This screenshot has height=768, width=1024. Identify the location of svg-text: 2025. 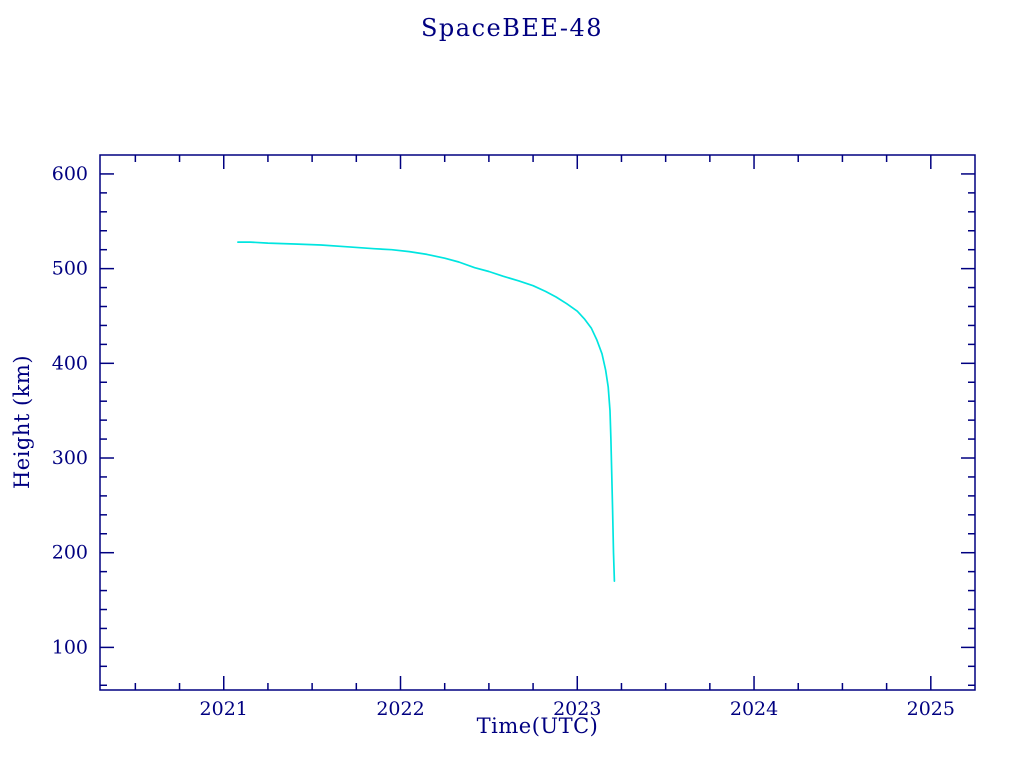
(931, 709).